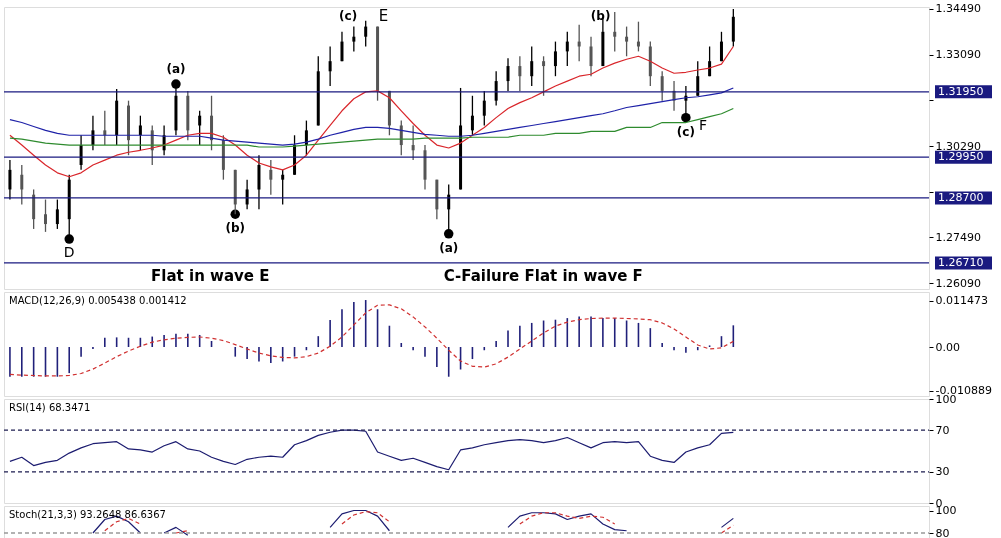  Describe the element at coordinates (961, 197) in the screenshot. I see `ref-line-label: 1.28700` at that location.